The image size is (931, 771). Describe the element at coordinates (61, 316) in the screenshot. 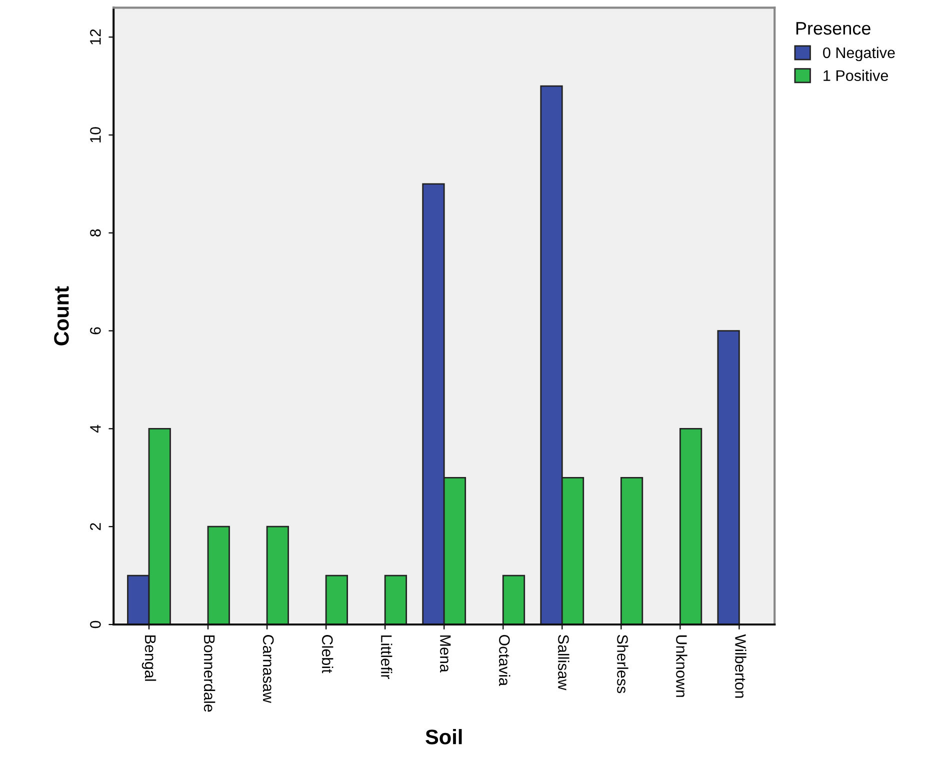

I see `y-axis-title: Count` at that location.